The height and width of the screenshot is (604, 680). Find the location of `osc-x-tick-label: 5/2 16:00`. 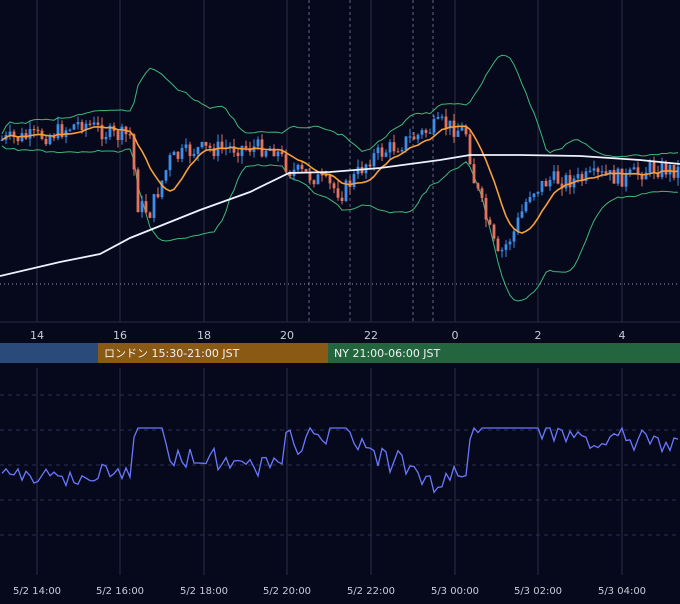

osc-x-tick-label: 5/2 16:00 is located at coordinates (120, 591).